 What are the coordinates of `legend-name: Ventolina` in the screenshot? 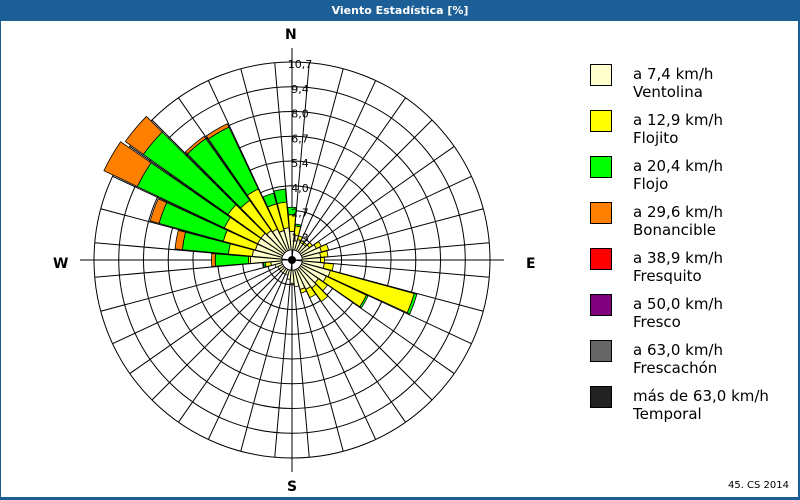 It's located at (668, 92).